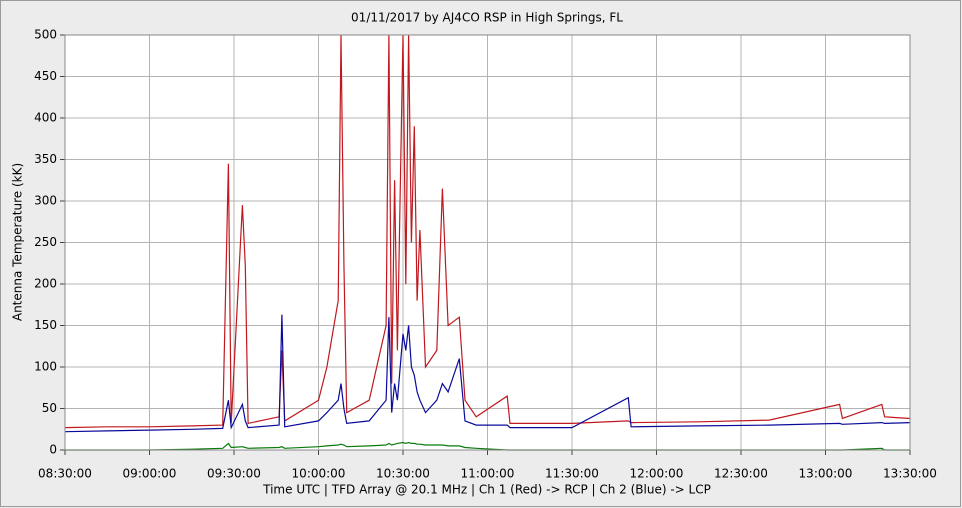 The height and width of the screenshot is (508, 962). What do you see at coordinates (488, 474) in the screenshot?
I see `x-tick-label: 11:00:00` at bounding box center [488, 474].